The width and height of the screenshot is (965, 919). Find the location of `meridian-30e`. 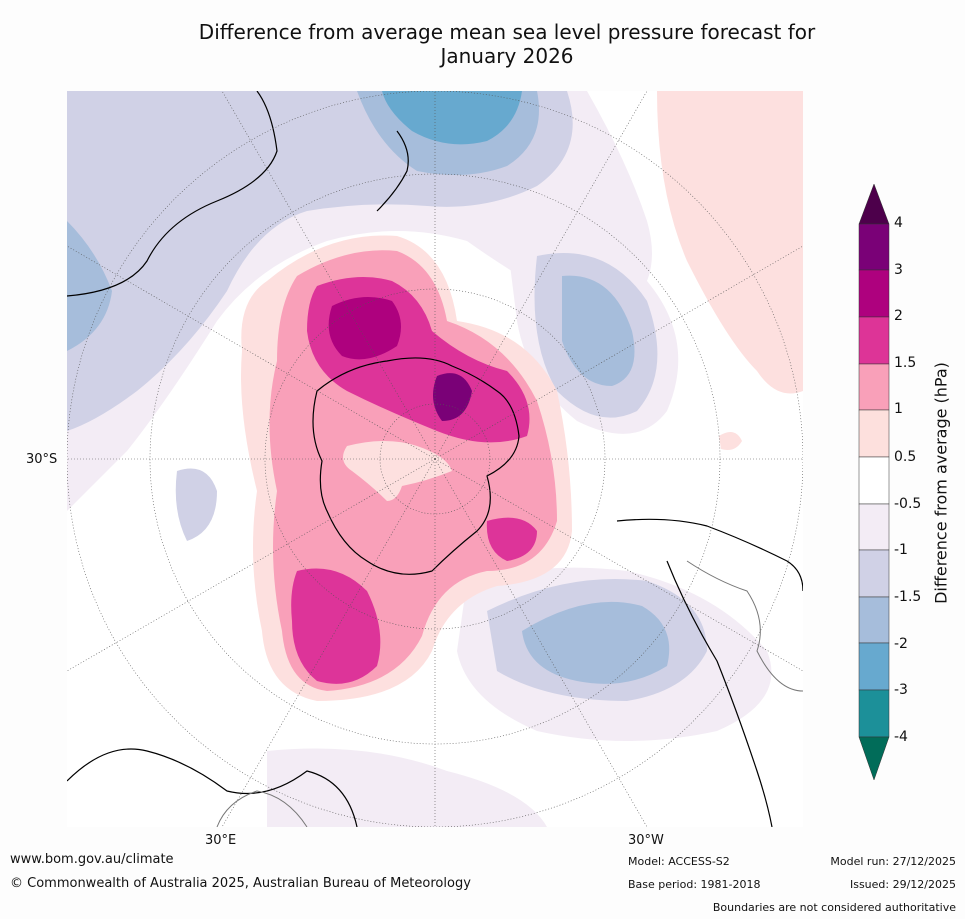

meridian-30e is located at coordinates (328, 642).